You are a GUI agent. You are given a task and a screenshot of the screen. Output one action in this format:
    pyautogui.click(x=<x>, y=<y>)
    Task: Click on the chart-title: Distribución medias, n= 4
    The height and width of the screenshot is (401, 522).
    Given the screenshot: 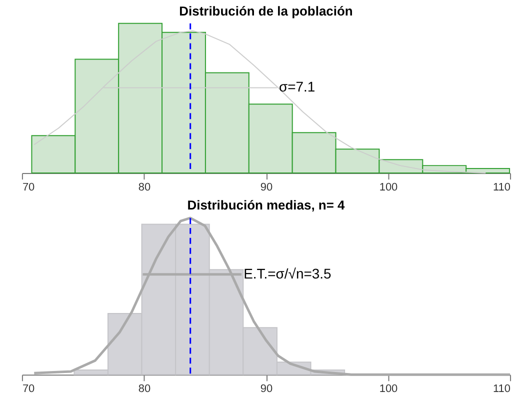 What is the action you would take?
    pyautogui.click(x=266, y=205)
    